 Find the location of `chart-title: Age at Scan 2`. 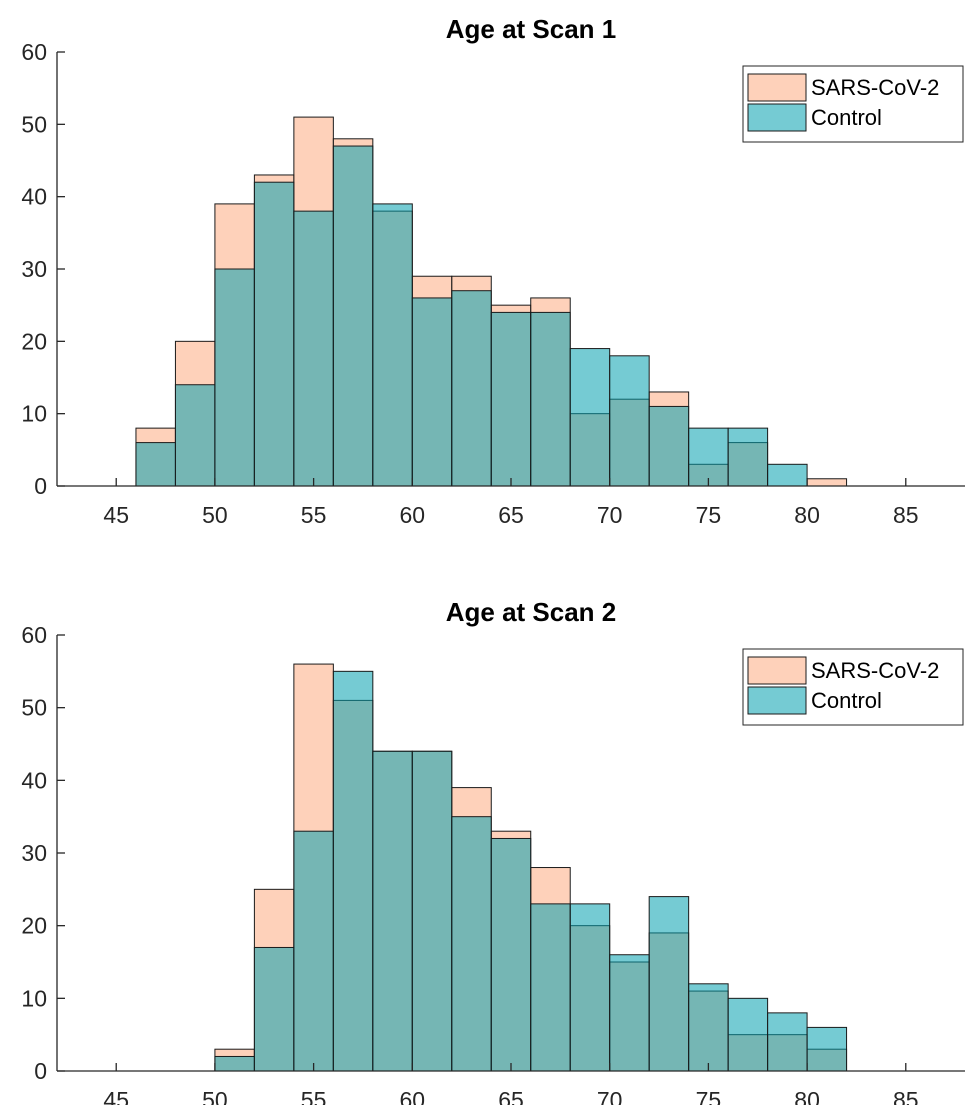

chart-title: Age at Scan 2 is located at coordinates (531, 612).